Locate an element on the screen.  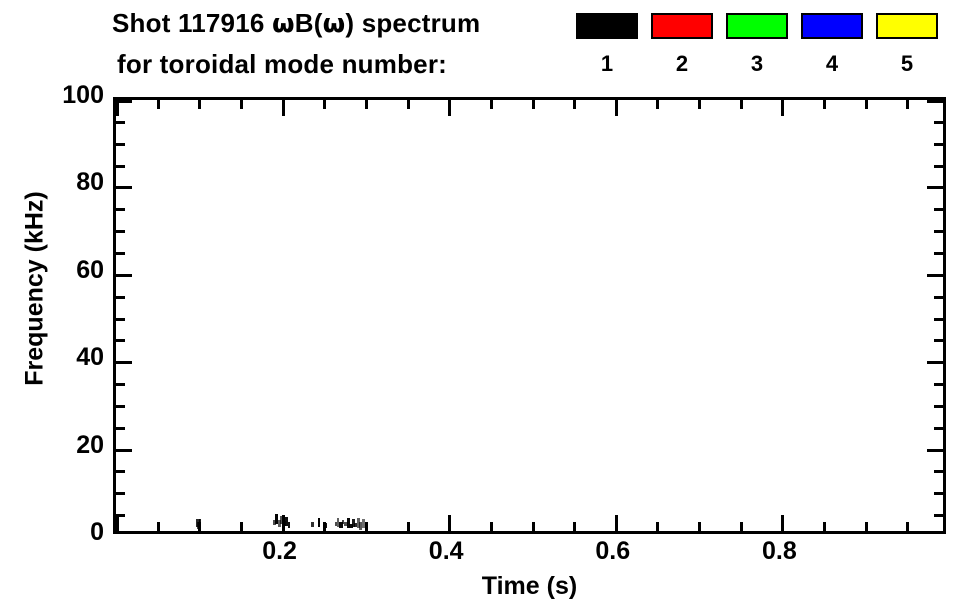
x-axis-tick-labels: 0.2 0.4 0.6 0.8 is located at coordinates (529, 554).